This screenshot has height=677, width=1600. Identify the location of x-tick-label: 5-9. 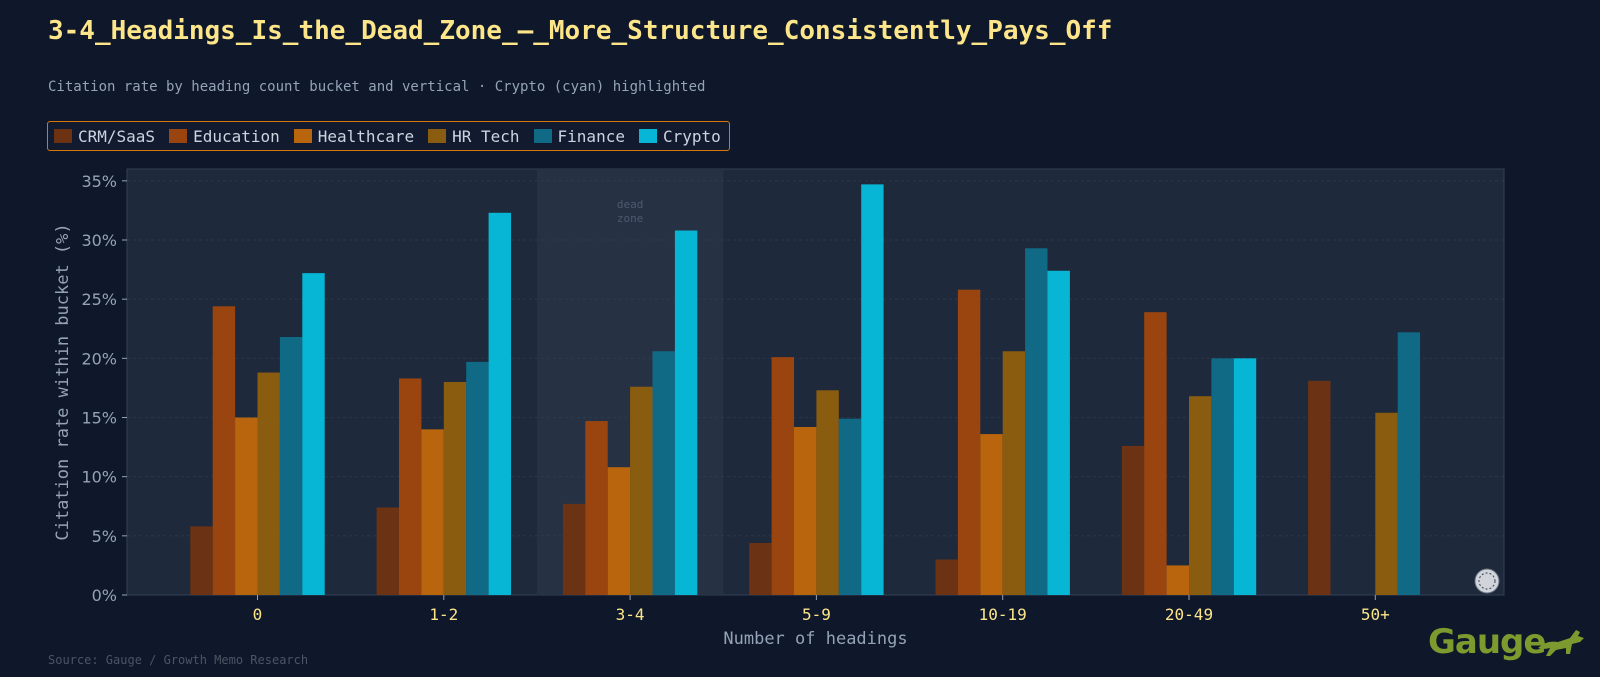
(816, 614).